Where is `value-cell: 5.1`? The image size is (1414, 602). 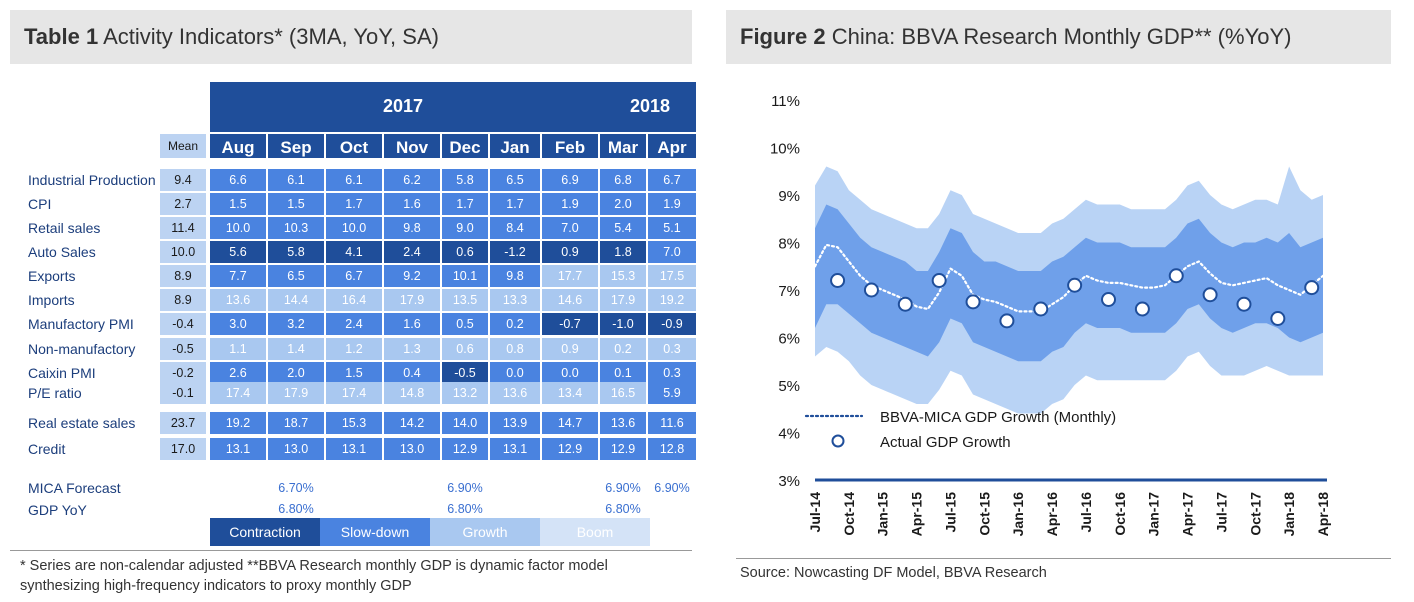 value-cell: 5.1 is located at coordinates (672, 228).